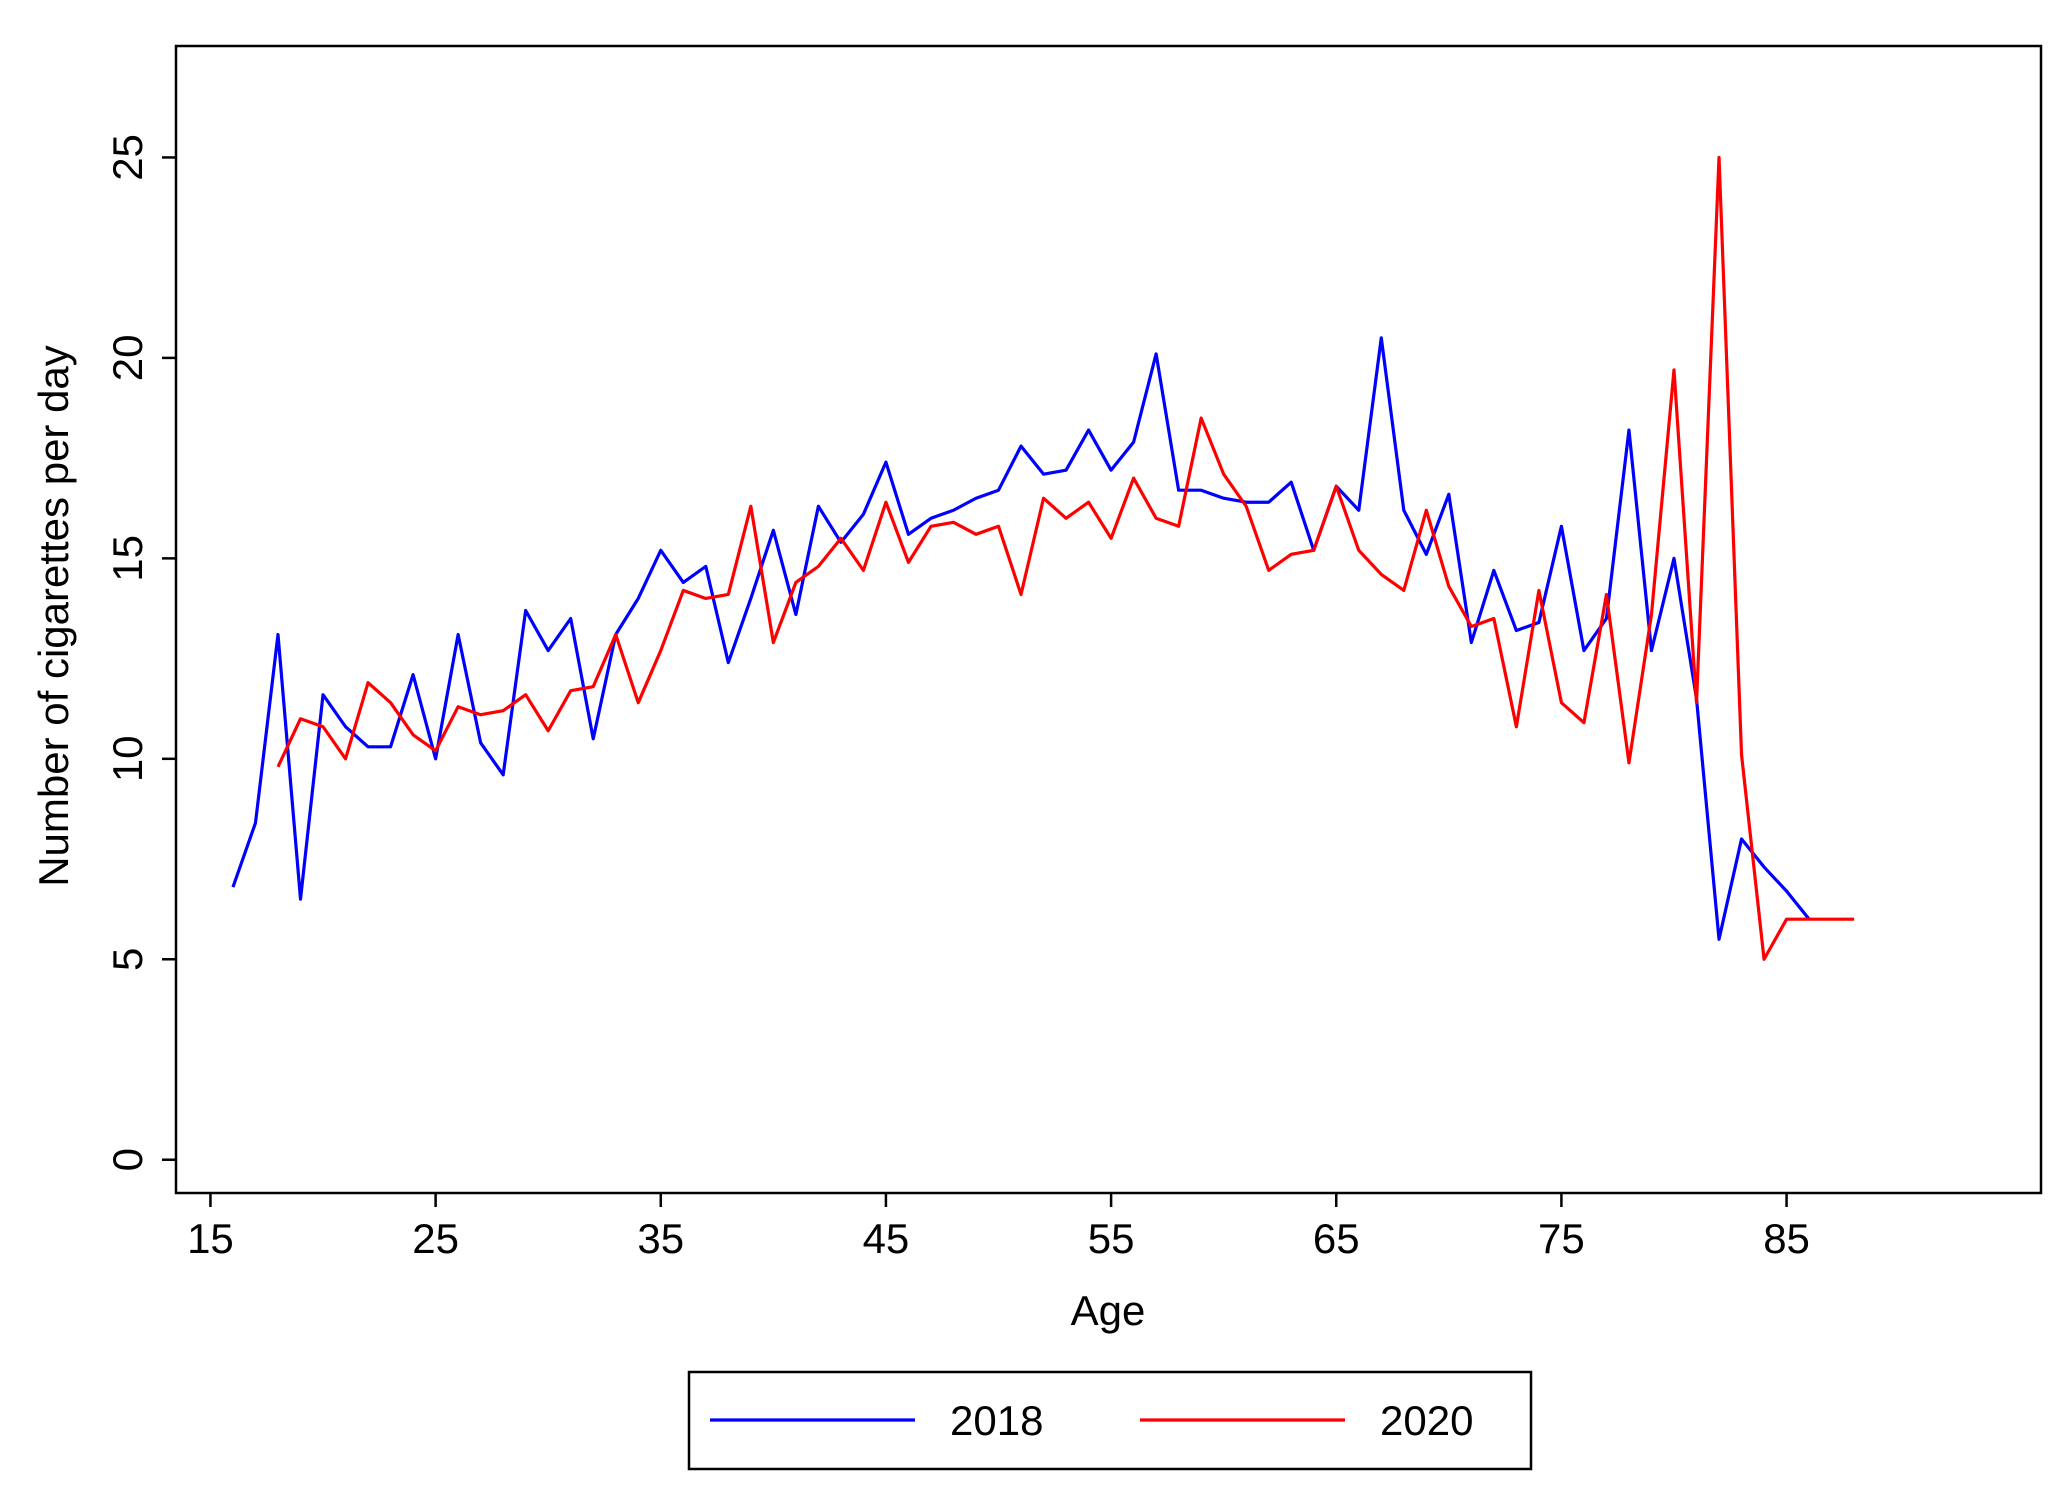  Describe the element at coordinates (127, 358) in the screenshot. I see `y-tick-label: 20` at that location.